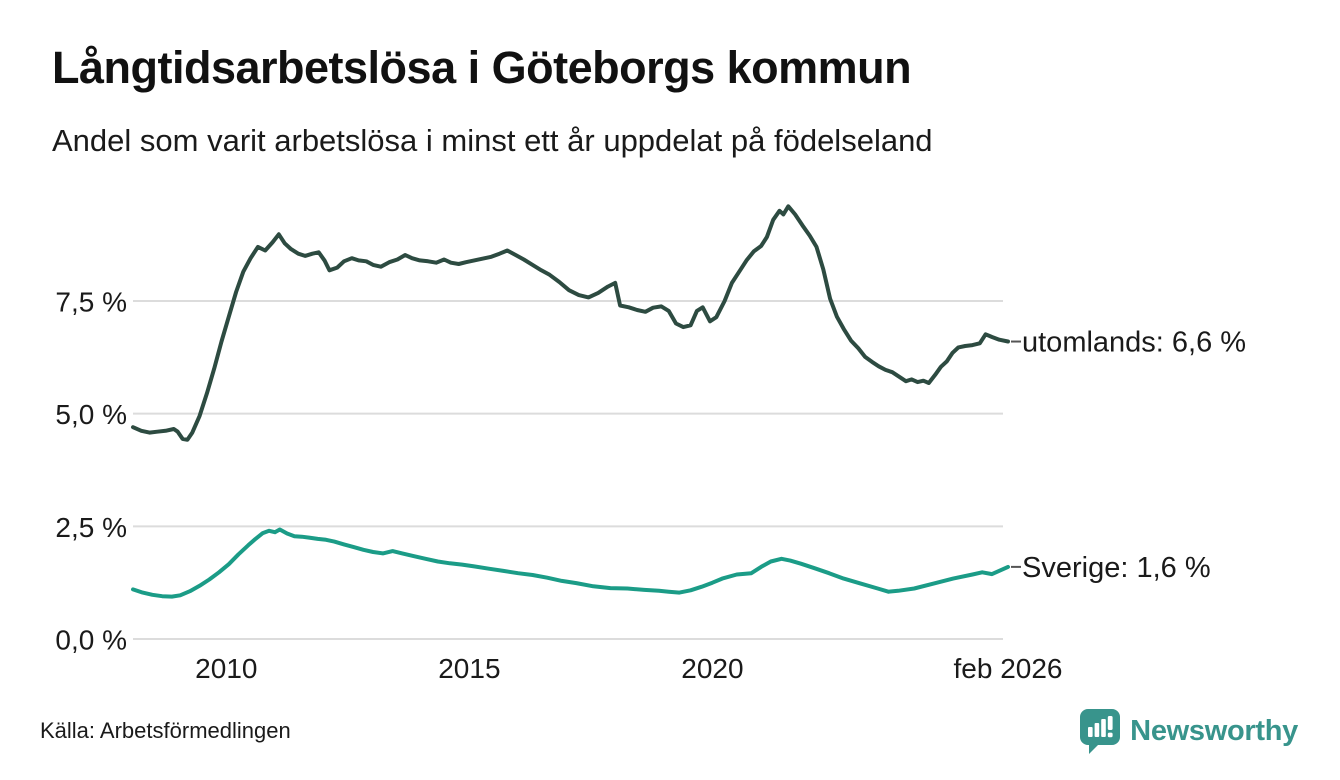 This screenshot has height=780, width=1340. Describe the element at coordinates (91, 527) in the screenshot. I see `y-tick-label: 2,5 %` at that location.